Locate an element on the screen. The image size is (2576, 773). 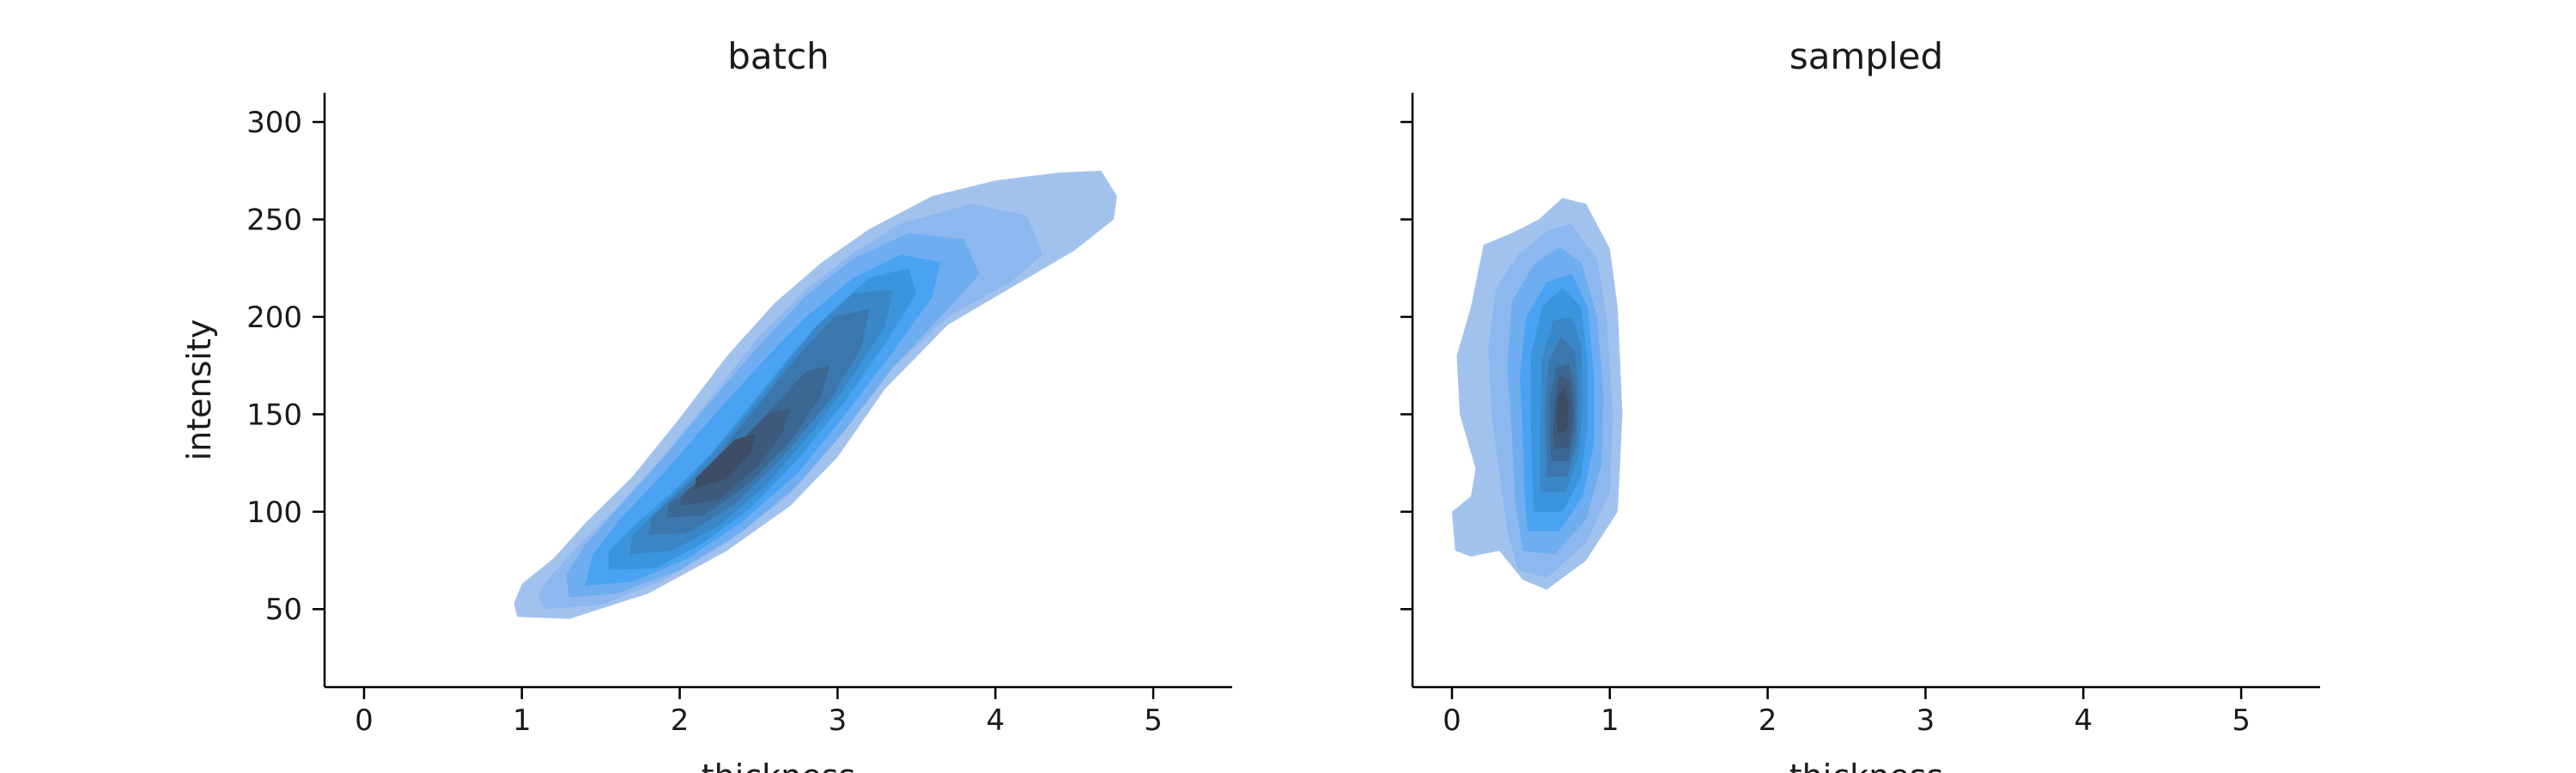
y-axis-label: intensity is located at coordinates (199, 390).